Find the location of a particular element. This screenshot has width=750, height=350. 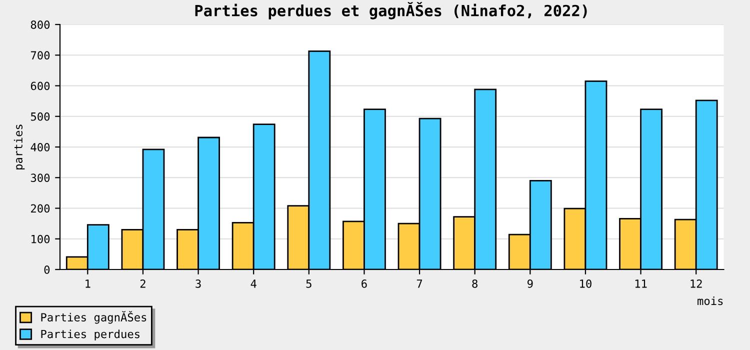

x-tick-label: 6 is located at coordinates (364, 283).